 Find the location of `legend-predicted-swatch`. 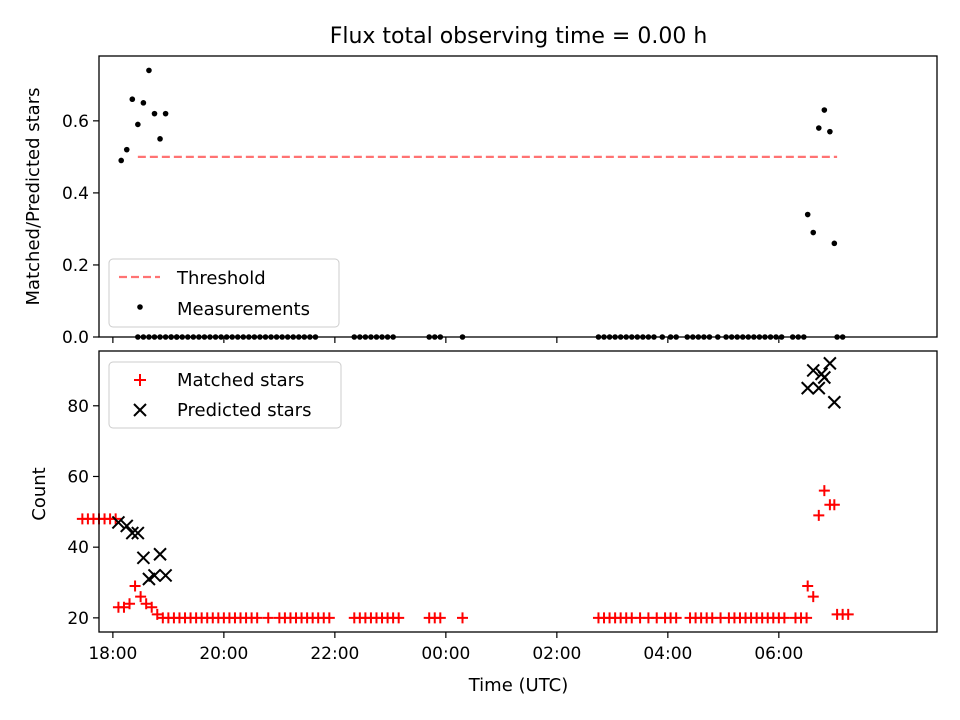

legend-predicted-swatch is located at coordinates (140, 410).